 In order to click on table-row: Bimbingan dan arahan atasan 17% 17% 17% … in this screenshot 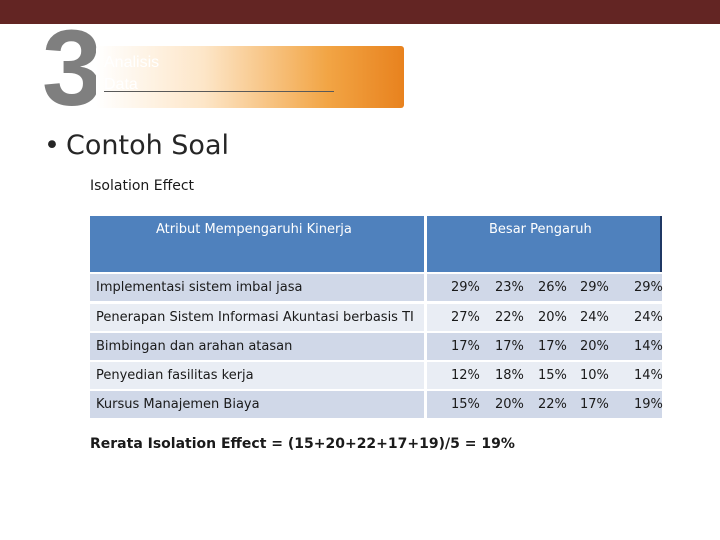, I will do `click(376, 346)`.